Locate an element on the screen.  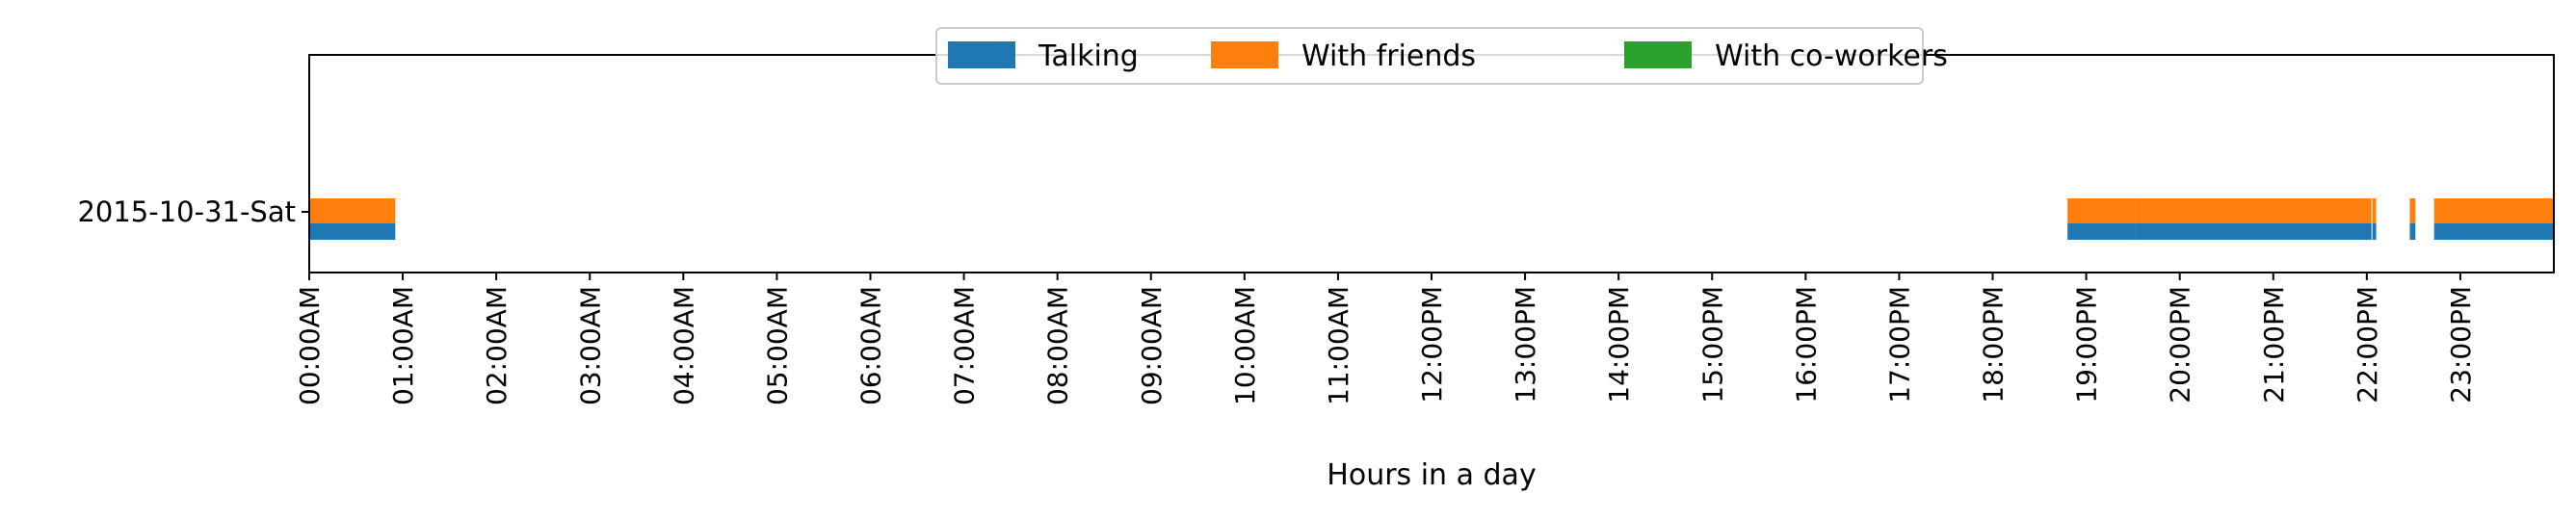
legend-label-talking: Talking is located at coordinates (1088, 56).